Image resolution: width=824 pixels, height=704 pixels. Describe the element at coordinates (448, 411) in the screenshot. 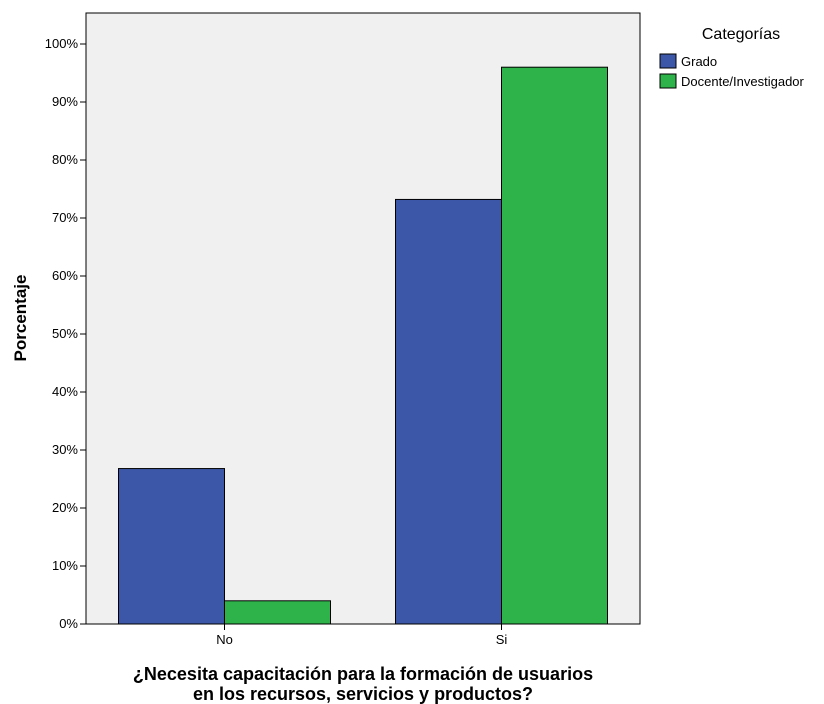

I see `bar-si-grado` at that location.